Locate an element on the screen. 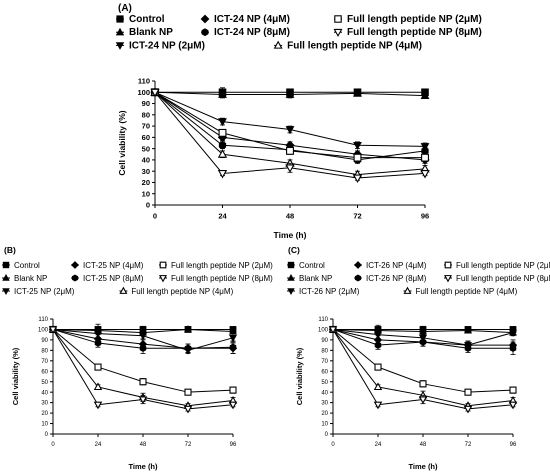  legend-label: ICT-24 NP (8μM) is located at coordinates (252, 32).